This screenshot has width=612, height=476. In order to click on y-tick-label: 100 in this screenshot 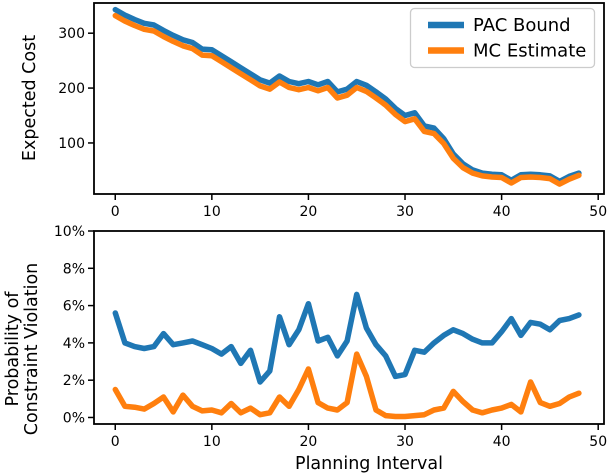, I will do `click(71, 144)`.